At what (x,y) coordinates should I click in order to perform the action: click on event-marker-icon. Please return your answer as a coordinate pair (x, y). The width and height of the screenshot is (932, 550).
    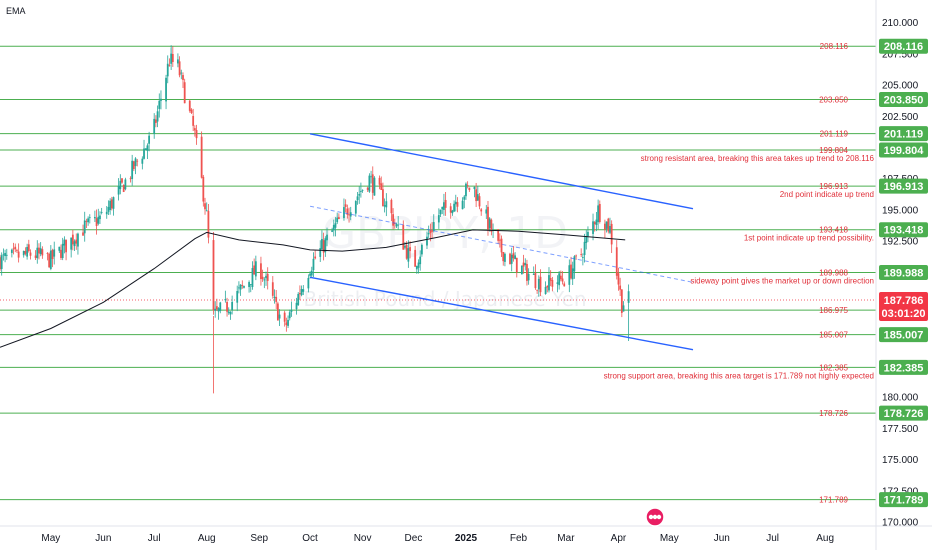
    Looking at the image, I should click on (655, 517).